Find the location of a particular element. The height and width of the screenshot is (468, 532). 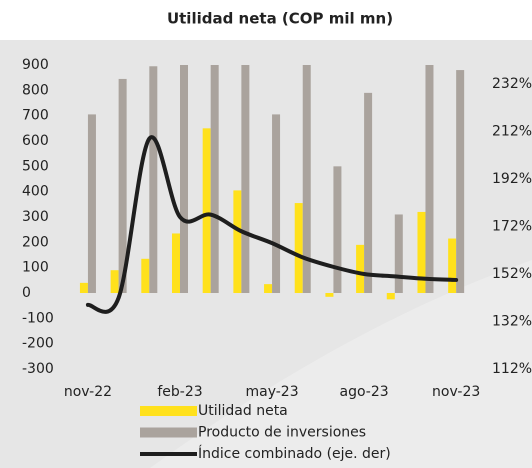

legend-label: Producto de inversiones is located at coordinates (282, 433).